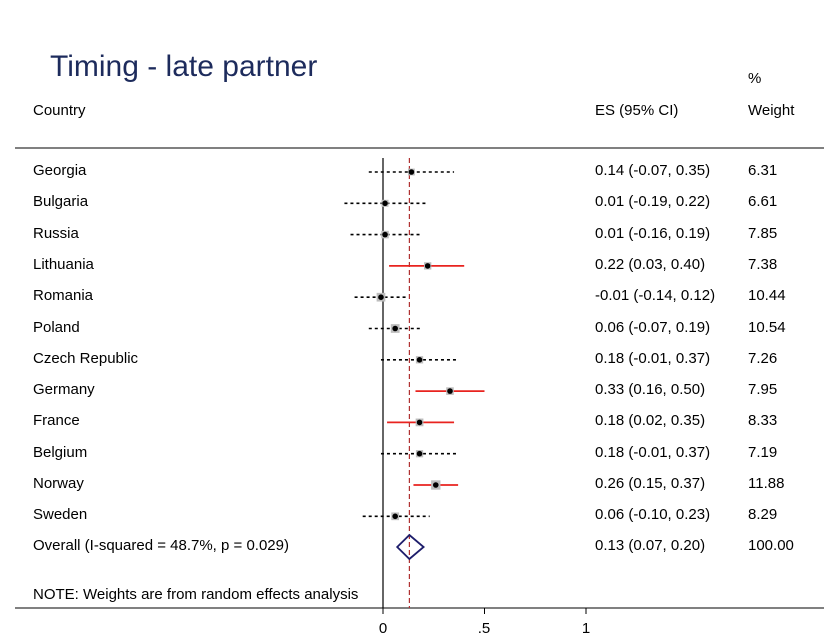 The image size is (824, 640). Describe the element at coordinates (763, 390) in the screenshot. I see `weight-value: 7.95` at that location.